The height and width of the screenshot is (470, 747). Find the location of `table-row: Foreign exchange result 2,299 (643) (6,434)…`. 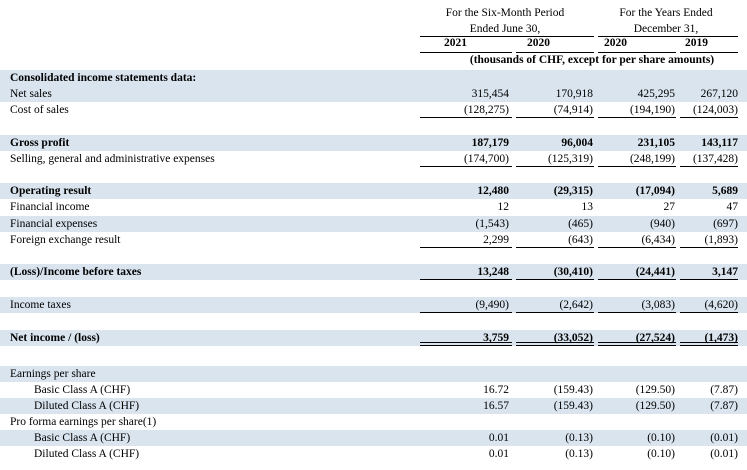

table-row: Foreign exchange result 2,299 (643) (6,434)… is located at coordinates (373, 240).